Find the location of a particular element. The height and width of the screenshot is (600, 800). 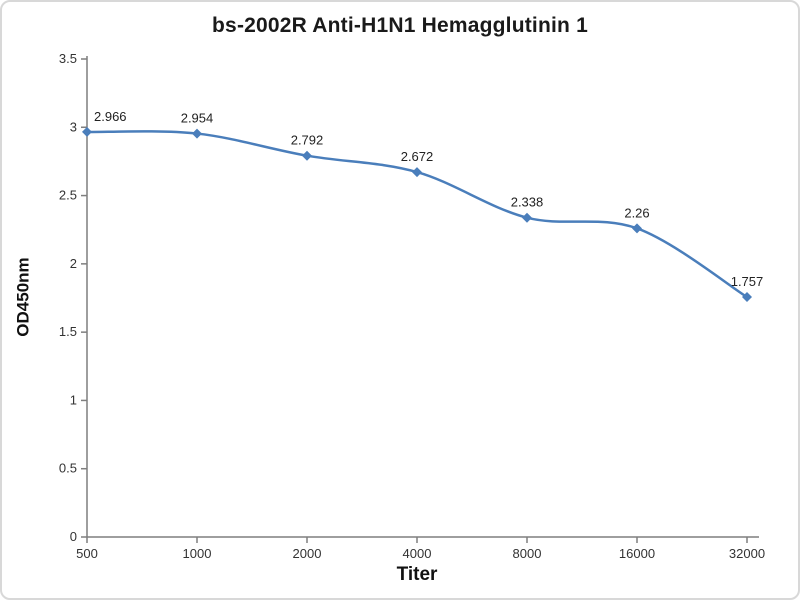

svg-text: 3 is located at coordinates (73, 126).